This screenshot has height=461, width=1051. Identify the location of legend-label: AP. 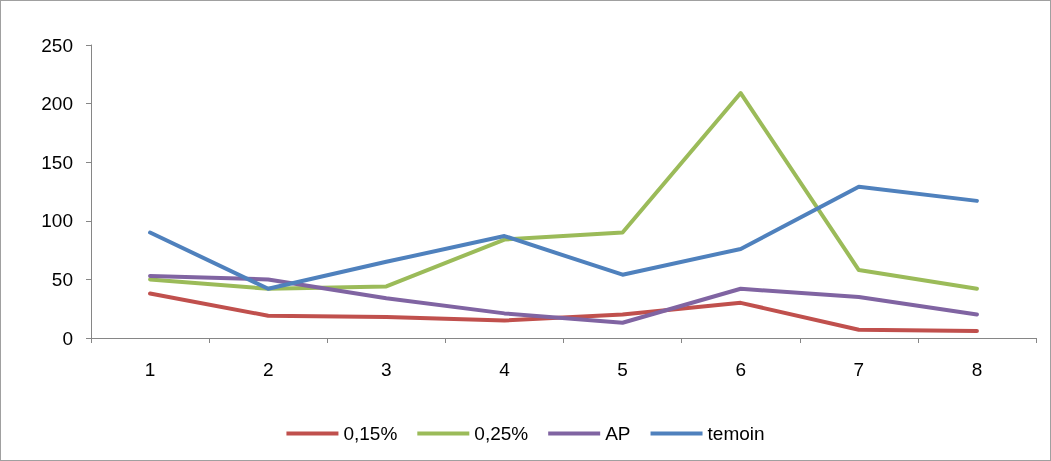
(618, 433).